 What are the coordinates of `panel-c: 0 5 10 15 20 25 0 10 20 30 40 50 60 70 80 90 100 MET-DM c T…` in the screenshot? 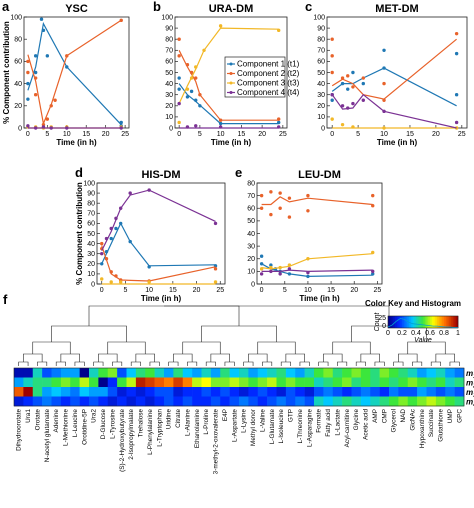 It's located at (386, 73).